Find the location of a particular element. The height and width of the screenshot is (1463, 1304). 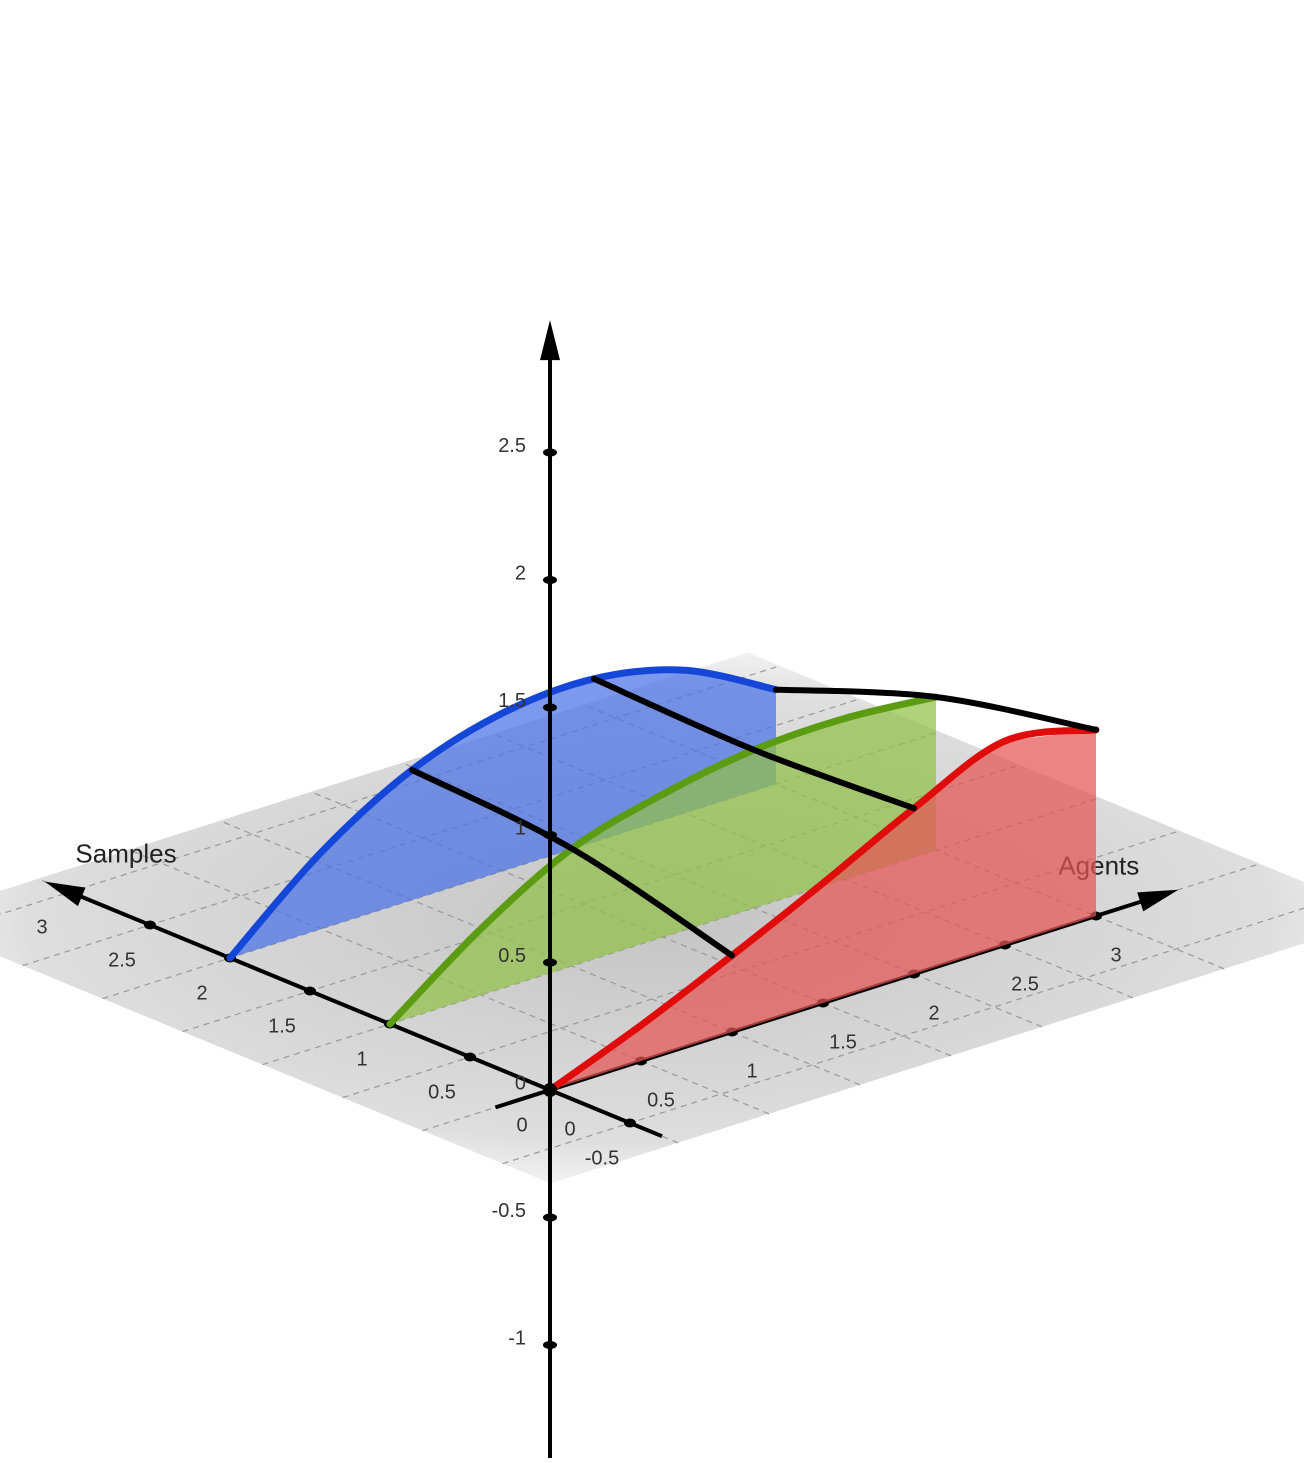

z-axis-arrow is located at coordinates (550, 340).